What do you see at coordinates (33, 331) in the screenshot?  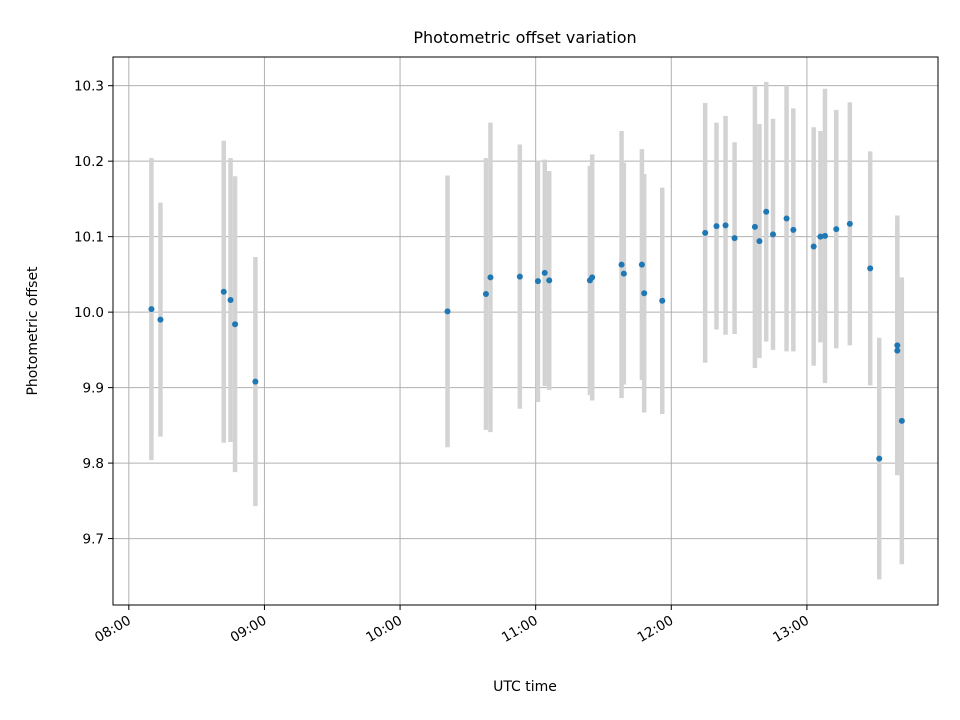 I see `y-axis-label: Photometric offset` at bounding box center [33, 331].